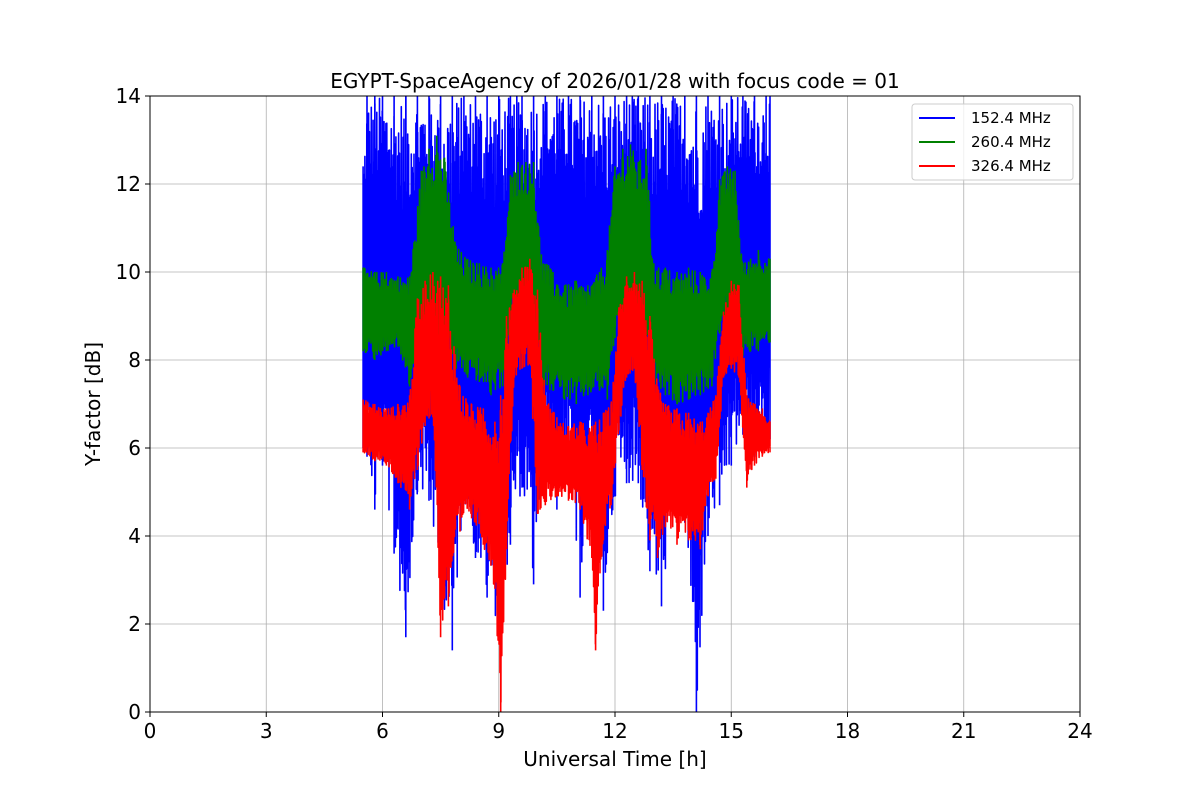  I want to click on legend-box, so click(992, 142).